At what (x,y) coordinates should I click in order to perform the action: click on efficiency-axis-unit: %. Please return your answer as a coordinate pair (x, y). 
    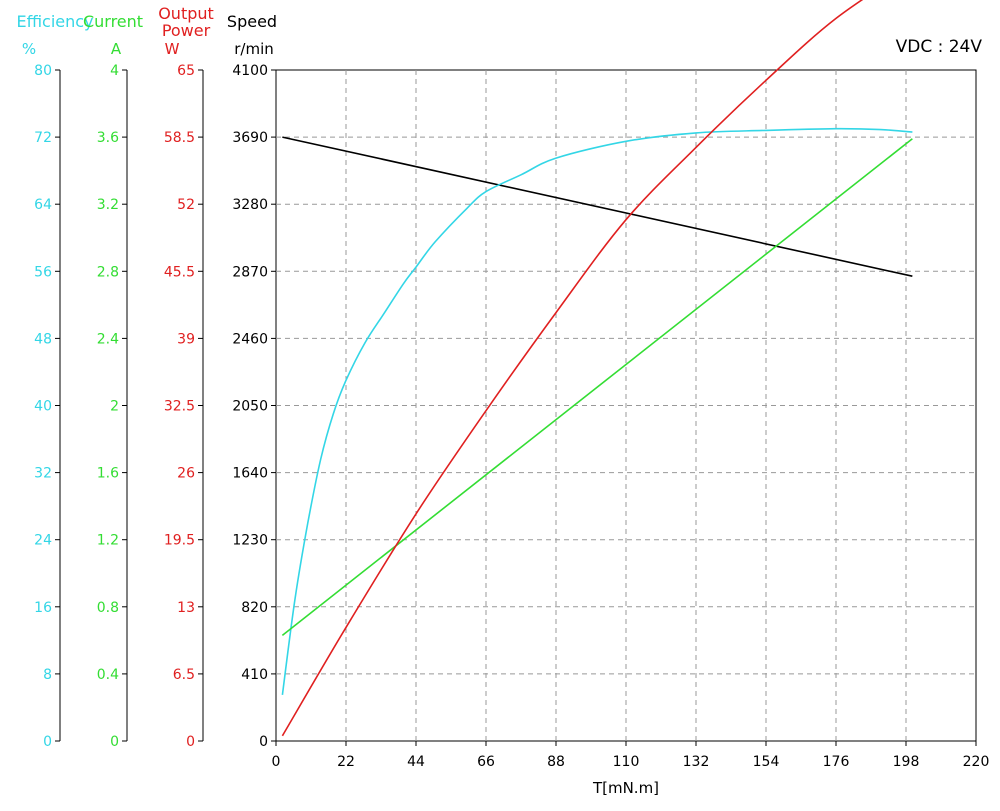
    Looking at the image, I should click on (29, 49).